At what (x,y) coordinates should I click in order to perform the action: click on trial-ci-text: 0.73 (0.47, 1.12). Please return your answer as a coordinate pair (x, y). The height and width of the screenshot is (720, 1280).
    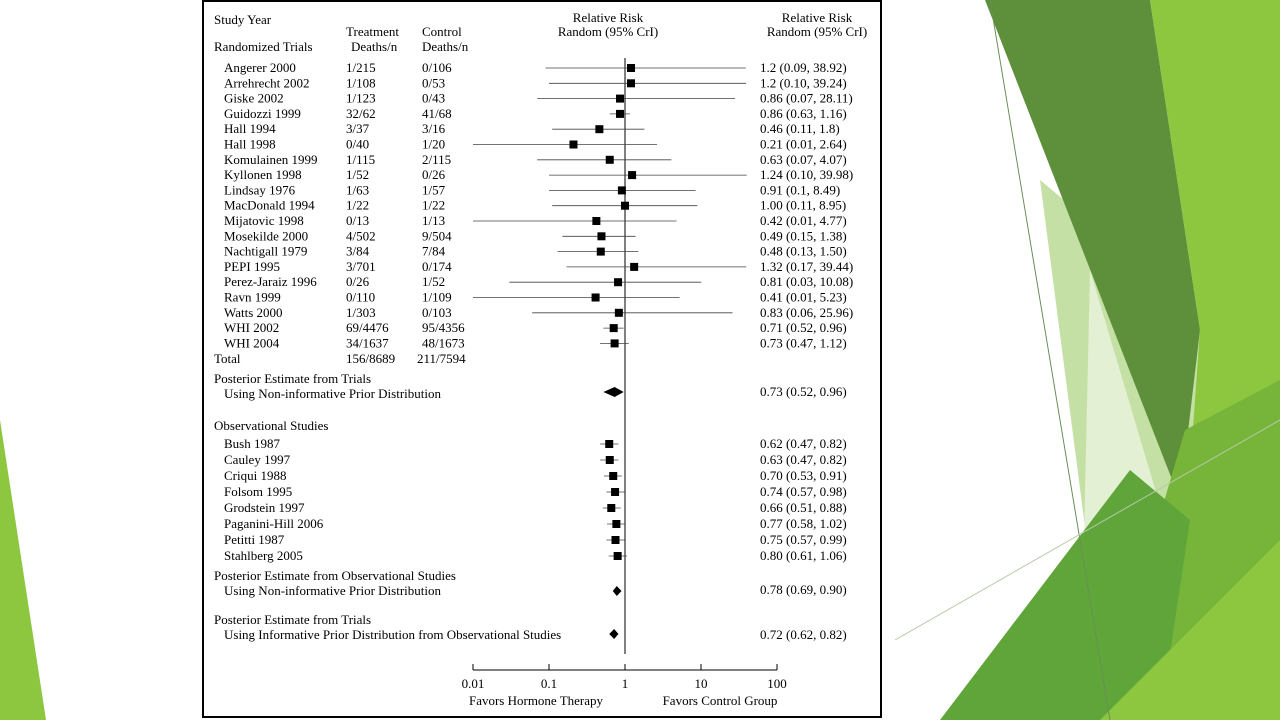
    Looking at the image, I should click on (803, 342).